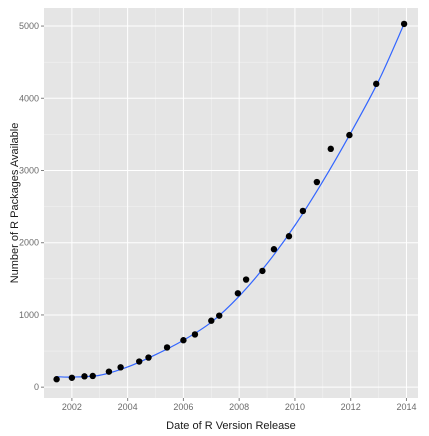 Image resolution: width=429 pixels, height=436 pixels. Describe the element at coordinates (15, 203) in the screenshot. I see `y-axis-title: Number of R Packages Available` at that location.